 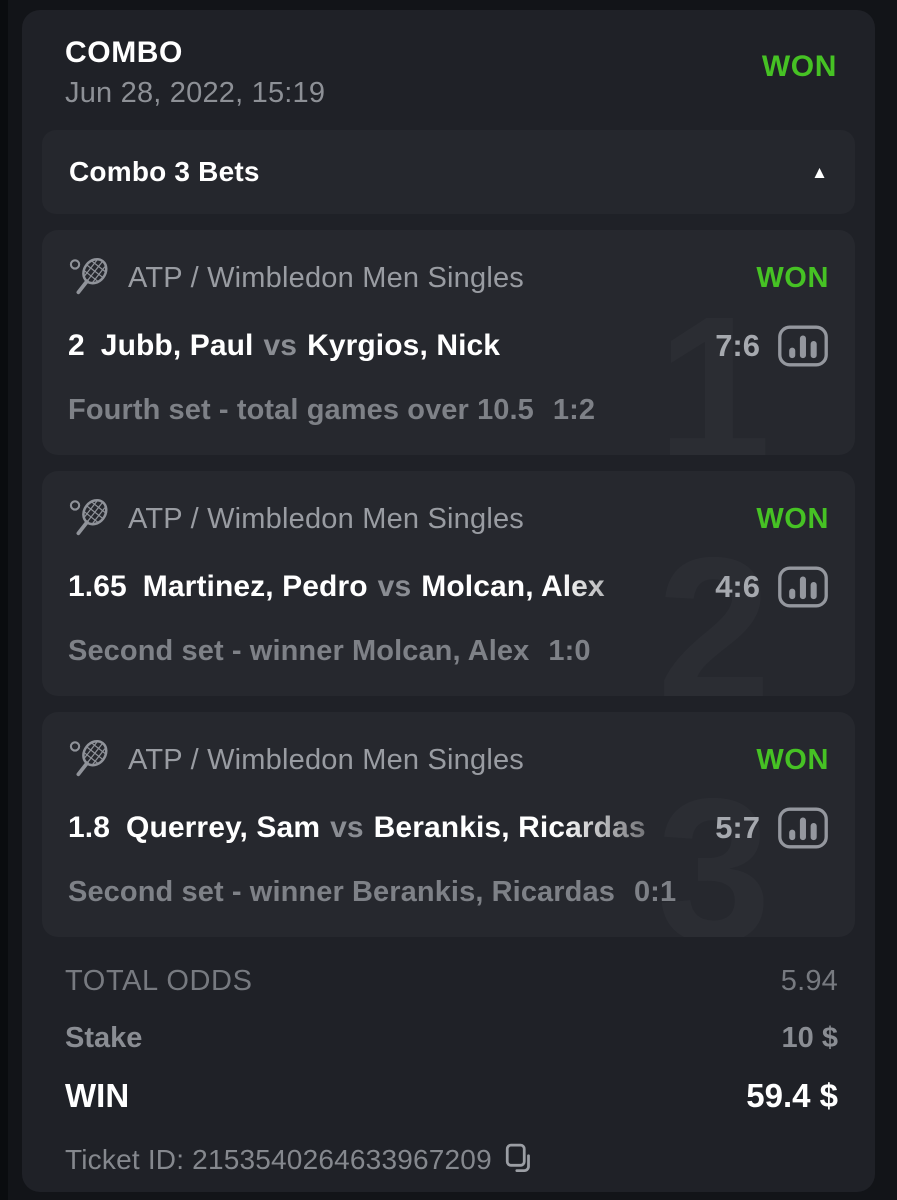 What do you see at coordinates (223, 827) in the screenshot?
I see `player-home: Querrey, Sam` at bounding box center [223, 827].